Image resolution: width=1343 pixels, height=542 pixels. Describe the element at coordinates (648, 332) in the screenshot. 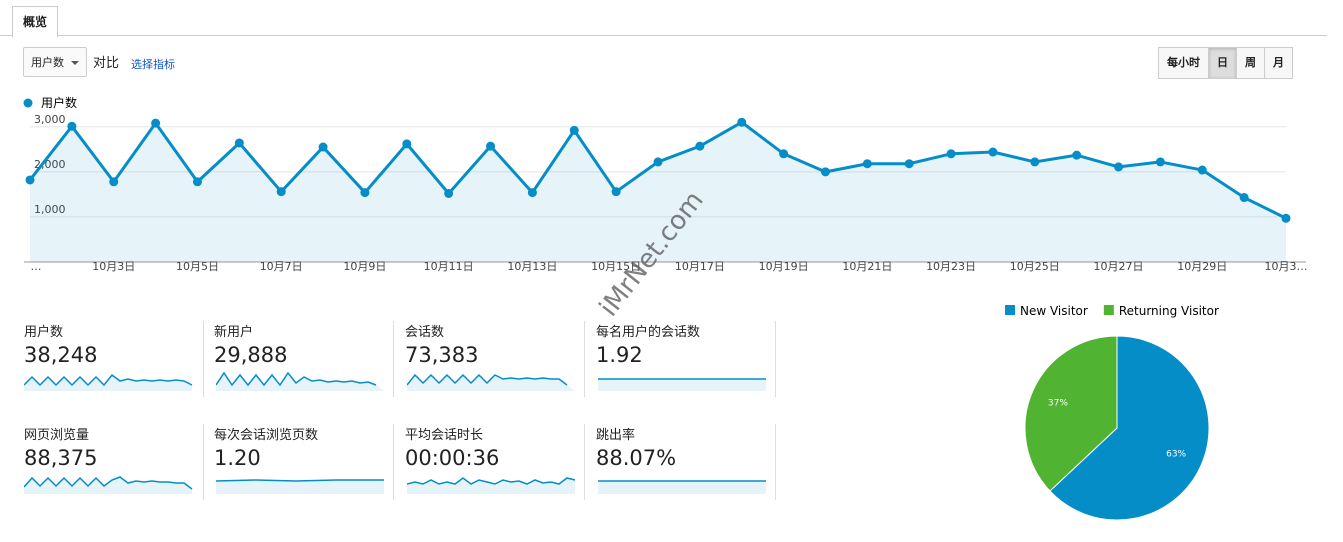

I see `metric-label: 每名用户的会话数` at that location.